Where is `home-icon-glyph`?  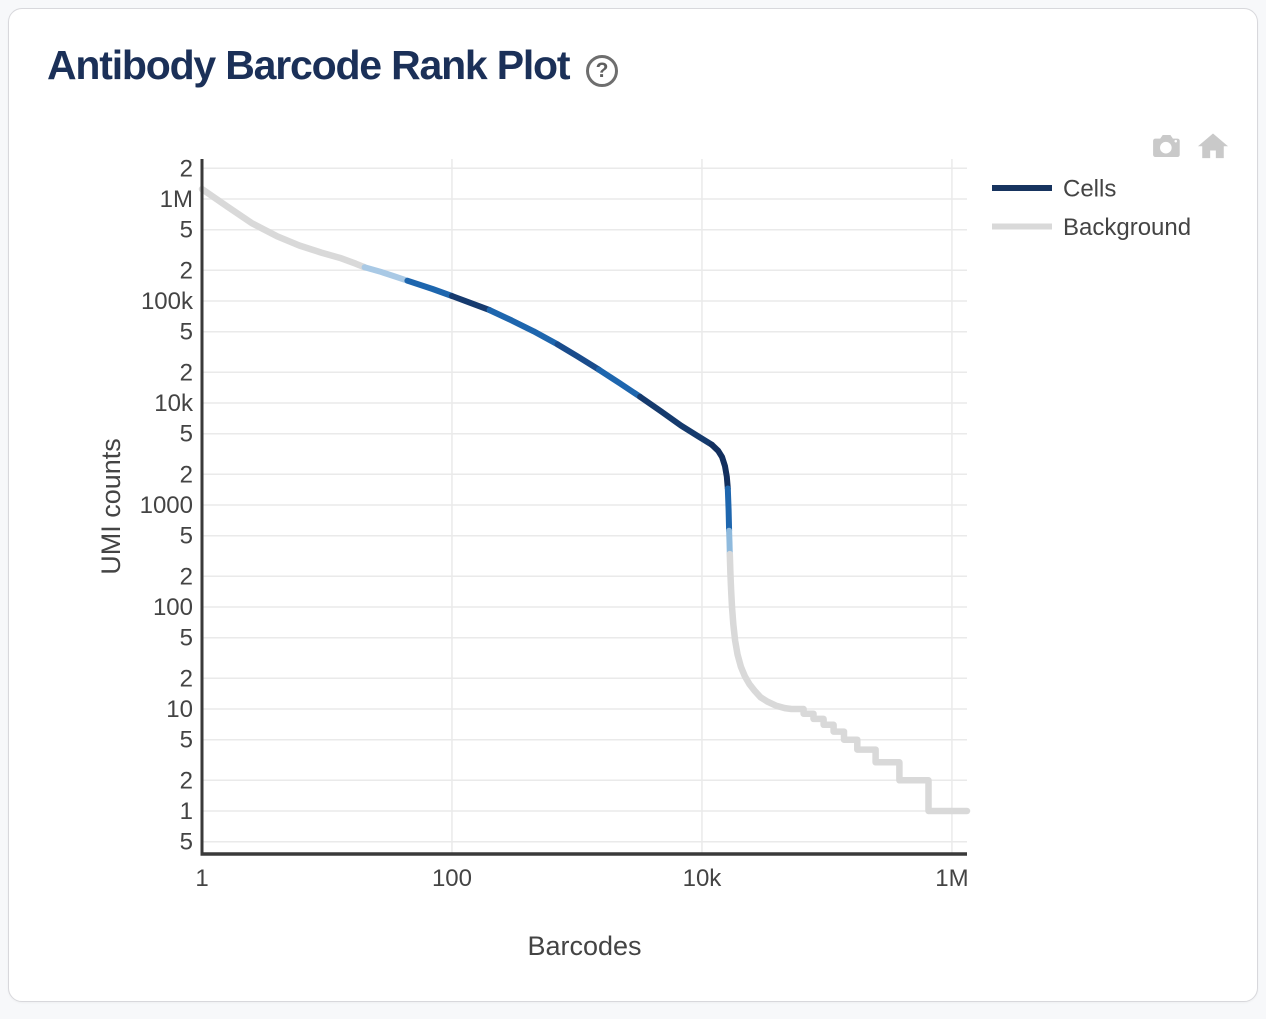
home-icon-glyph is located at coordinates (1213, 146).